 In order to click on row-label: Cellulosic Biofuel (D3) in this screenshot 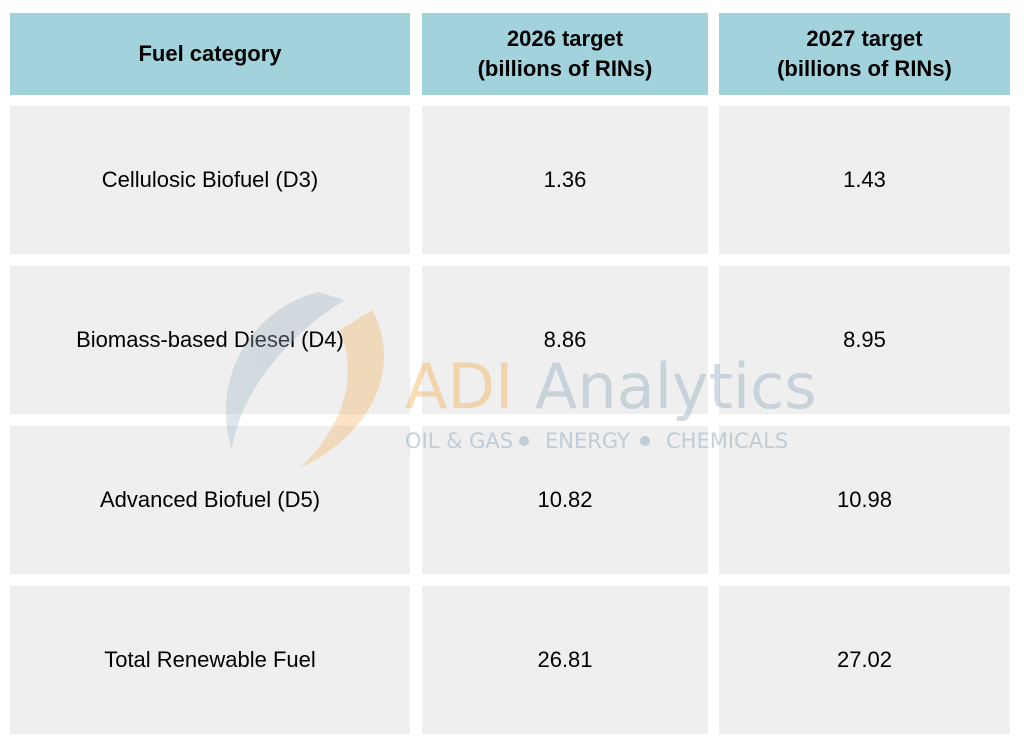, I will do `click(210, 180)`.